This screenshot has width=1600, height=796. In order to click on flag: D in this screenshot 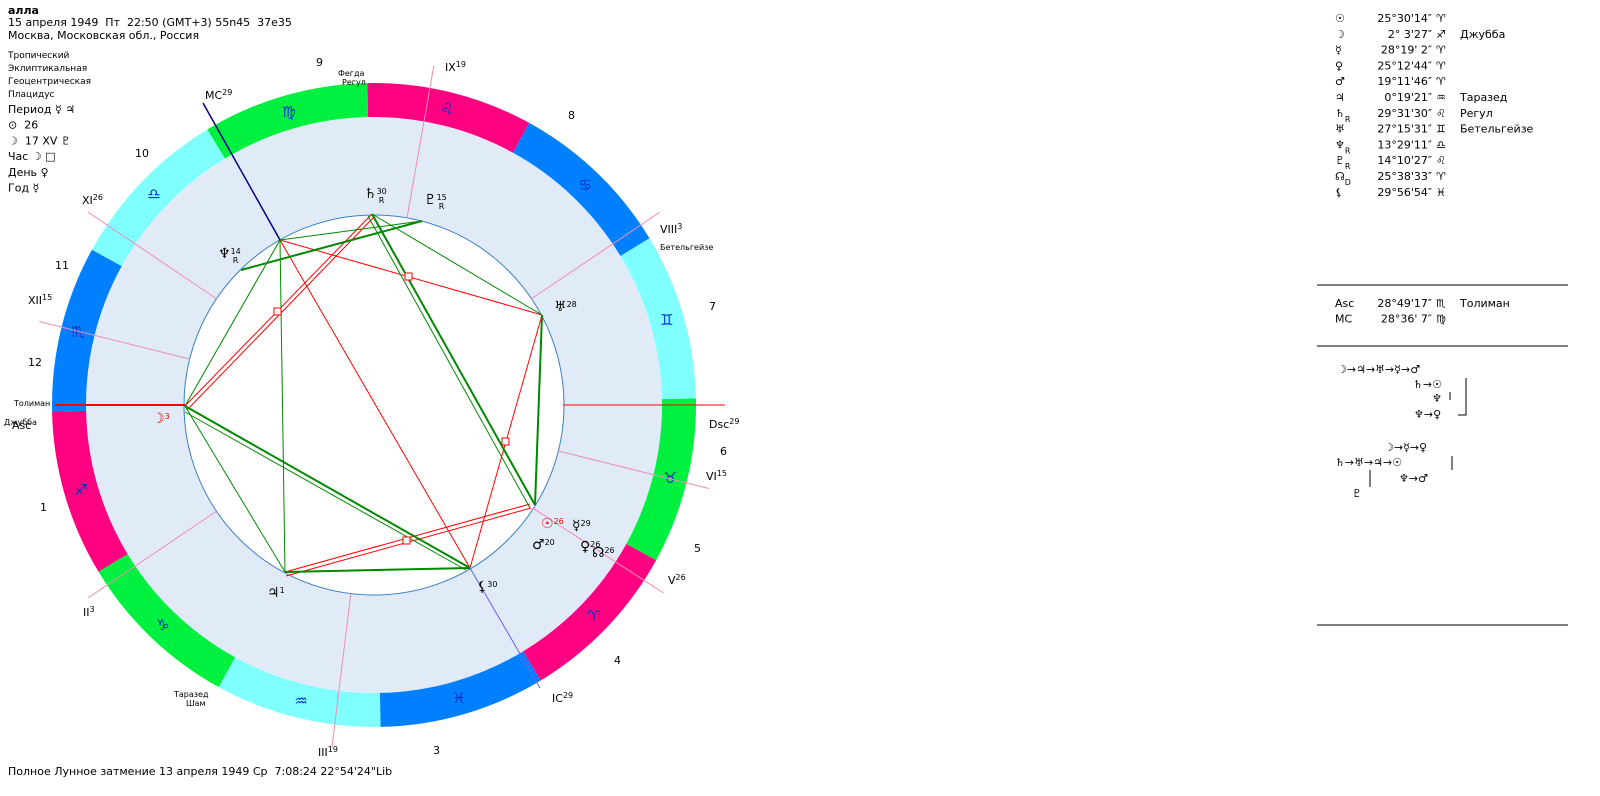, I will do `click(1348, 182)`.